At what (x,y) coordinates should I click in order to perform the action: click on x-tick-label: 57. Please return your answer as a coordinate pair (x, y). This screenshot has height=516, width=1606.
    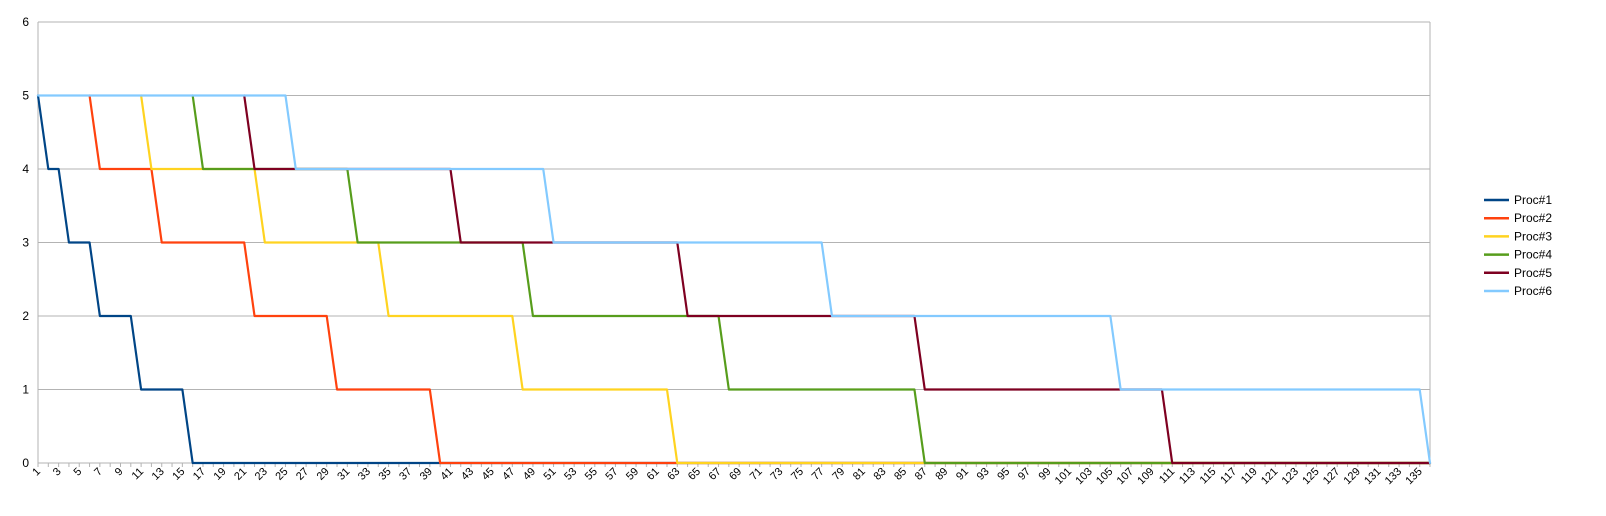
    Looking at the image, I should click on (611, 474).